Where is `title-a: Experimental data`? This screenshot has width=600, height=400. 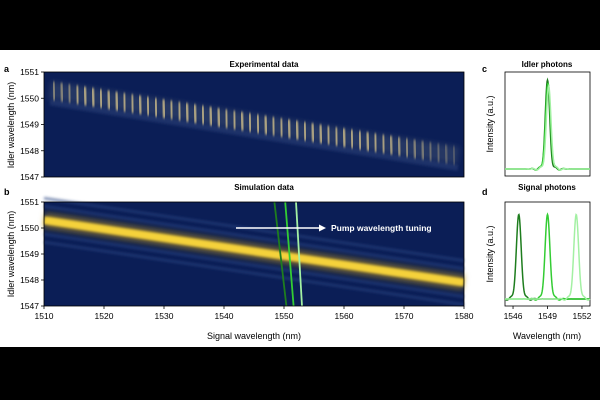
title-a: Experimental data is located at coordinates (264, 64).